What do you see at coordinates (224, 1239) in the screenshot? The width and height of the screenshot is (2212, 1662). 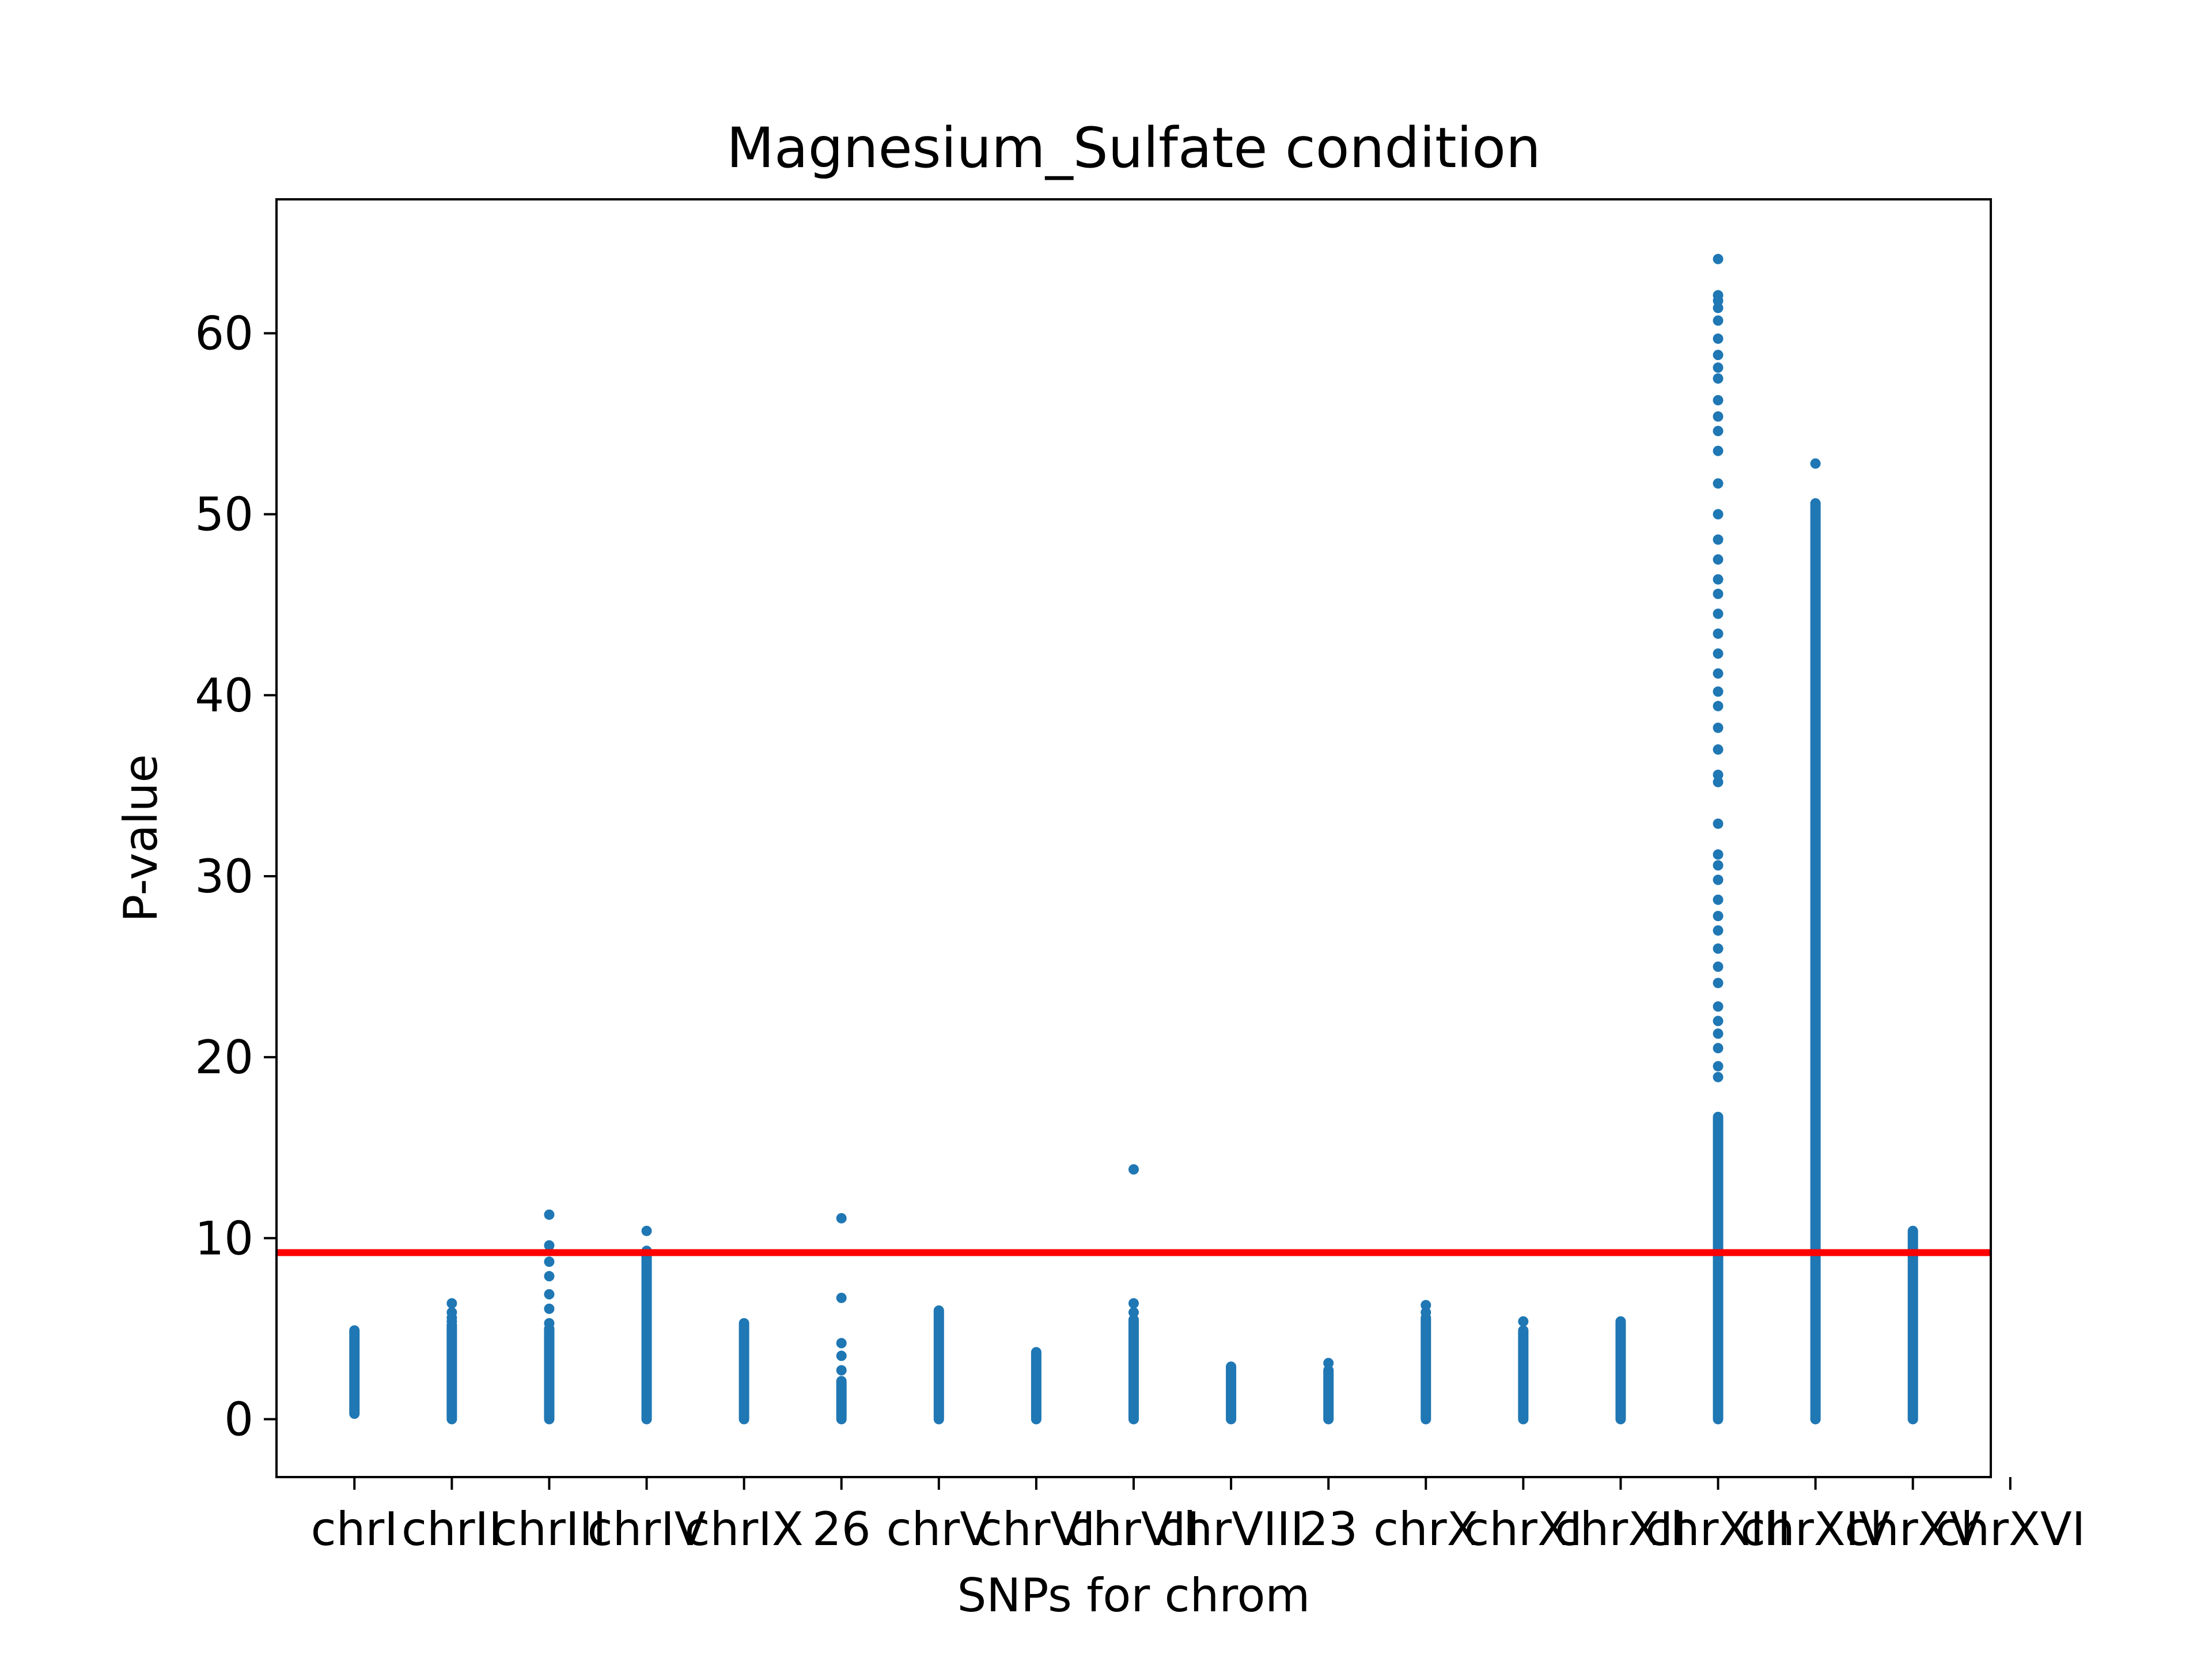 I see `y-tick-label: 10` at bounding box center [224, 1239].